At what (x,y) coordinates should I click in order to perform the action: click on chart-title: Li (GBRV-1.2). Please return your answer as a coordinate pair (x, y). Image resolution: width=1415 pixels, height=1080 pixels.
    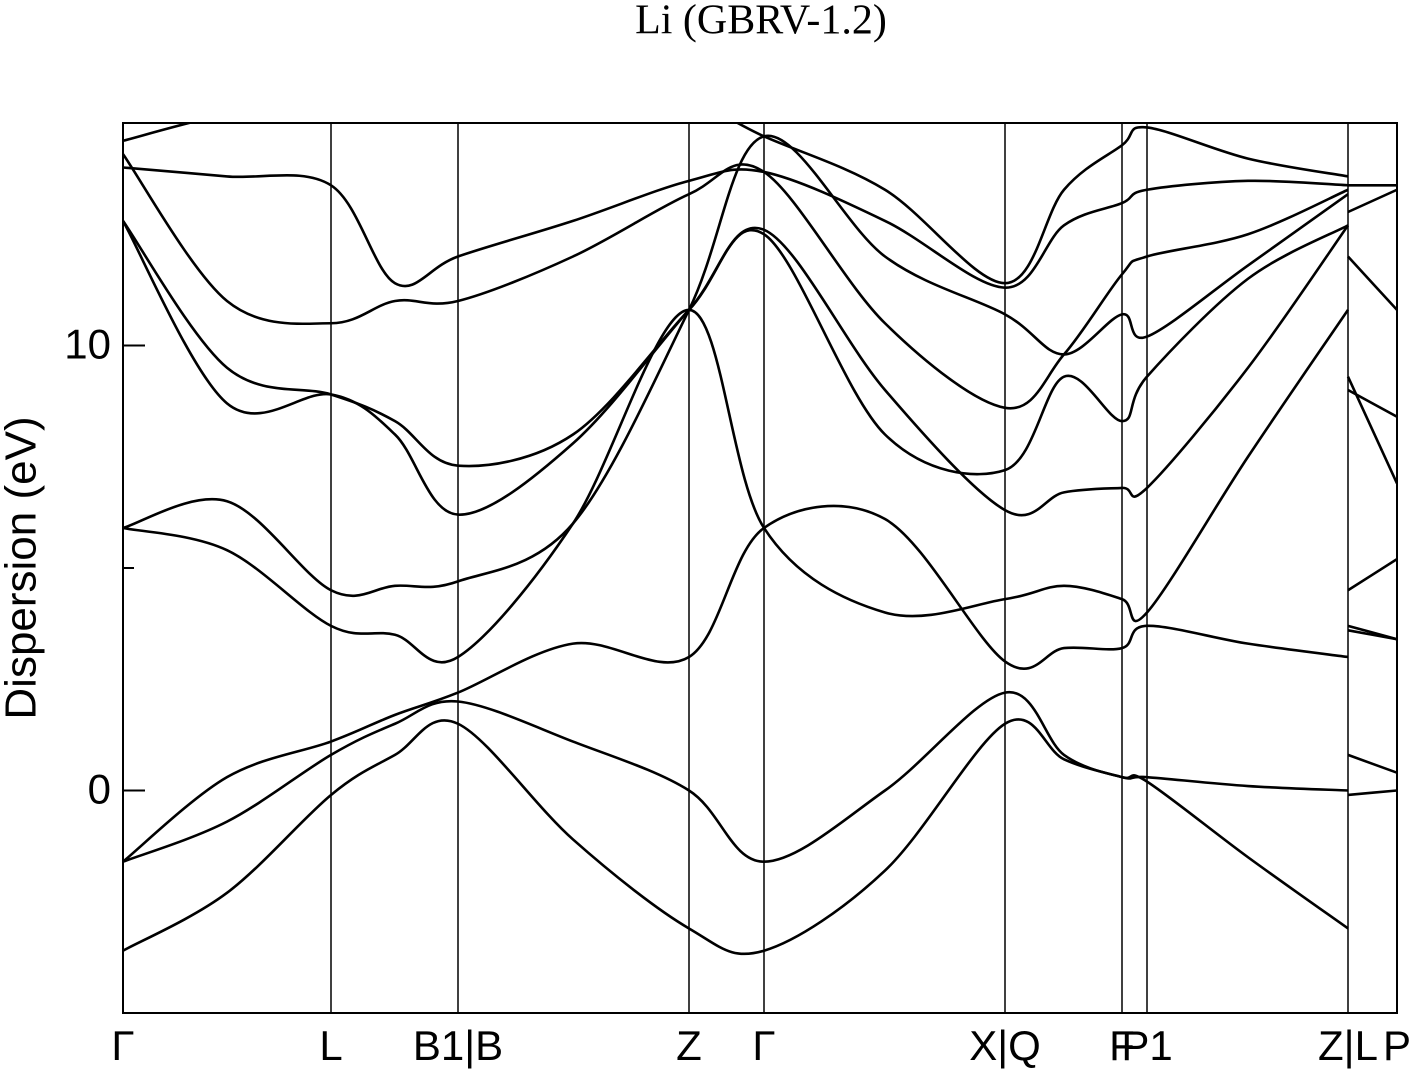
    Looking at the image, I should click on (761, 22).